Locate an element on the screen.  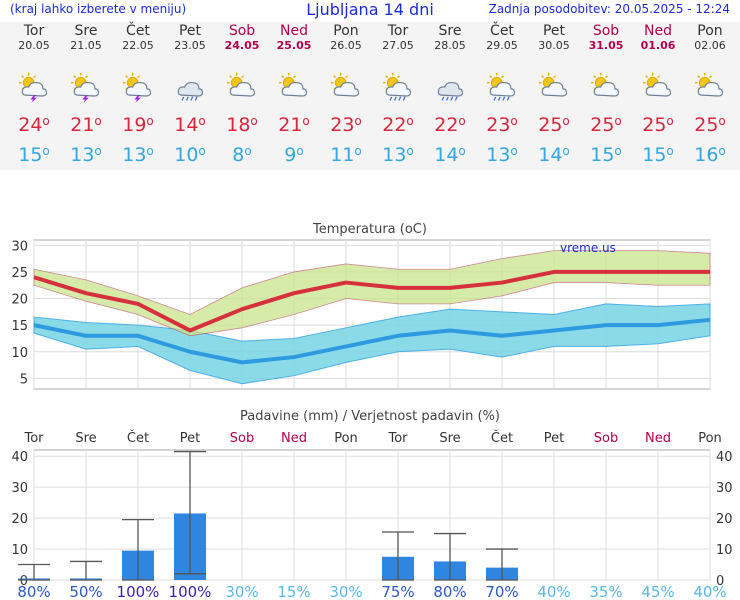
max-temperature: 22o is located at coordinates (398, 125).